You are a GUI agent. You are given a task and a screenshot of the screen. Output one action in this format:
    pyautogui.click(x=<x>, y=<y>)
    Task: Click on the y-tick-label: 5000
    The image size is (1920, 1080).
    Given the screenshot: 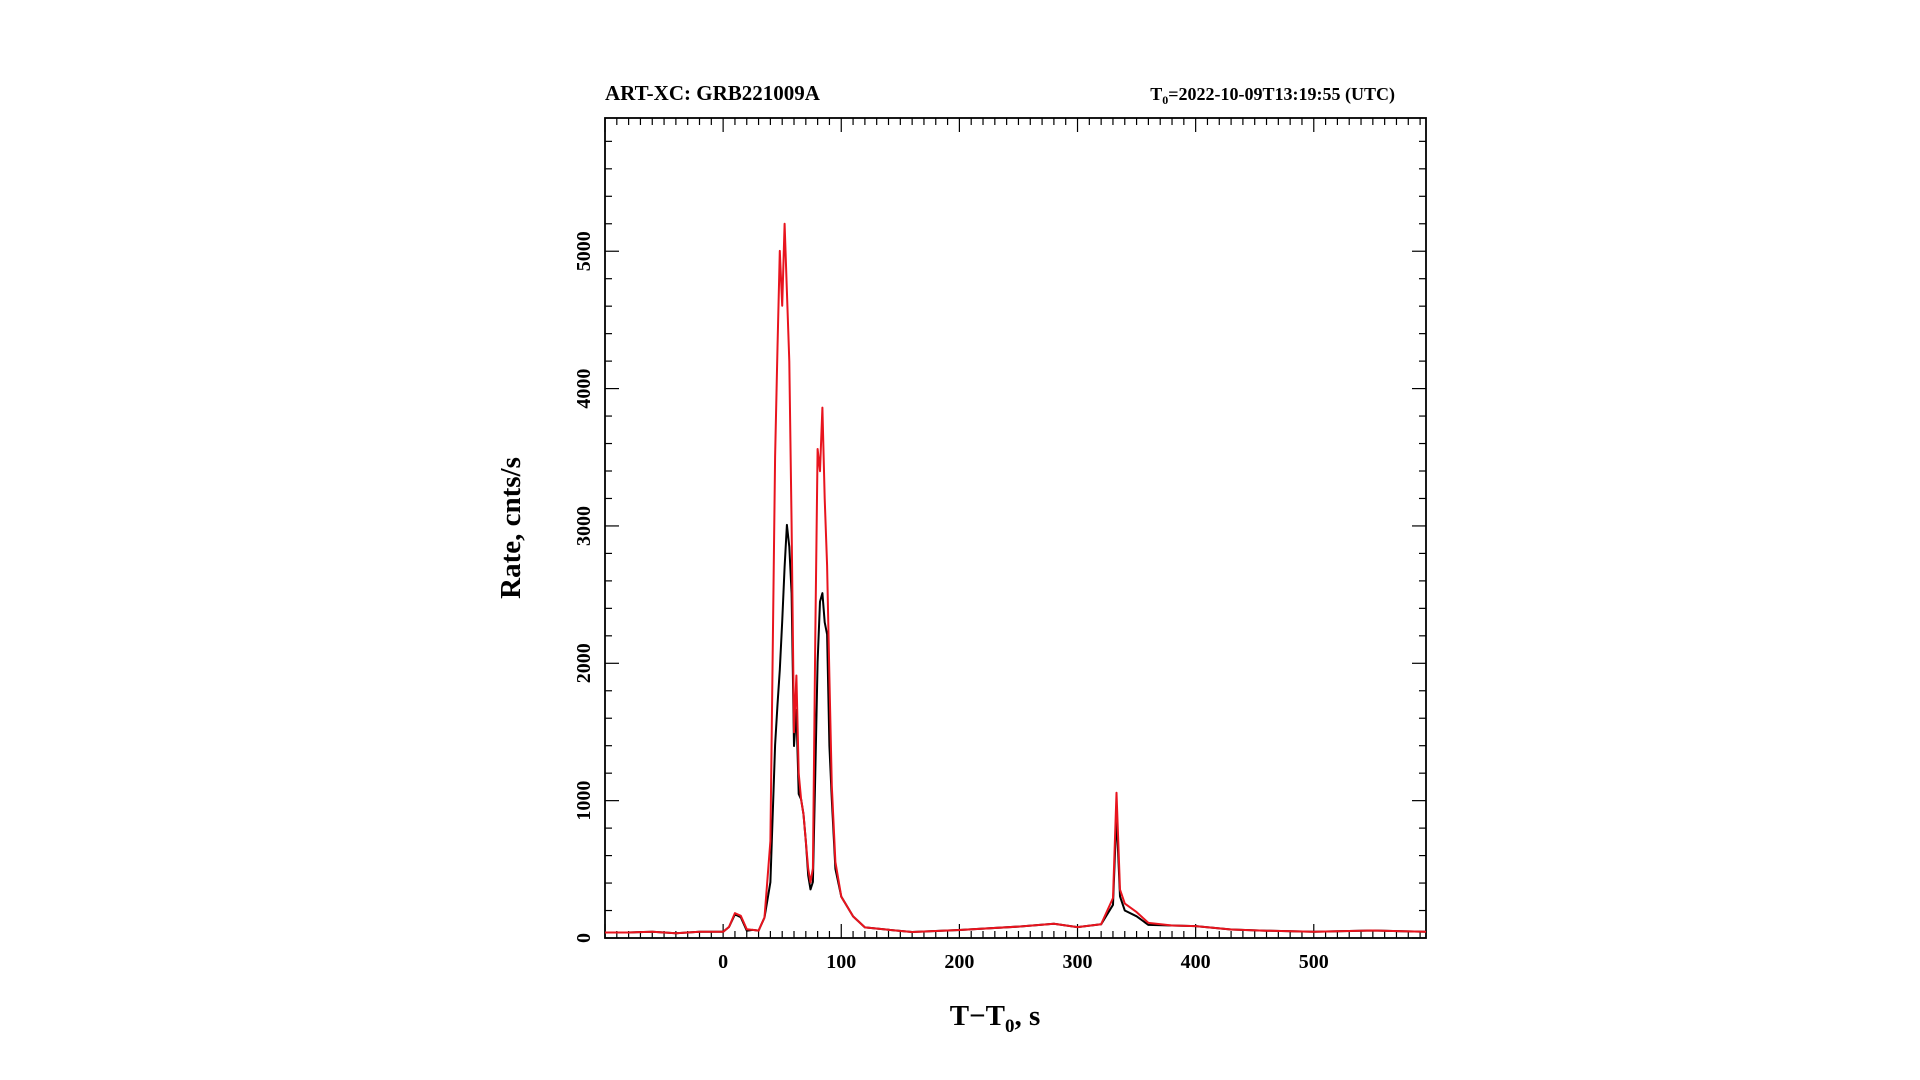 What is the action you would take?
    pyautogui.click(x=584, y=251)
    